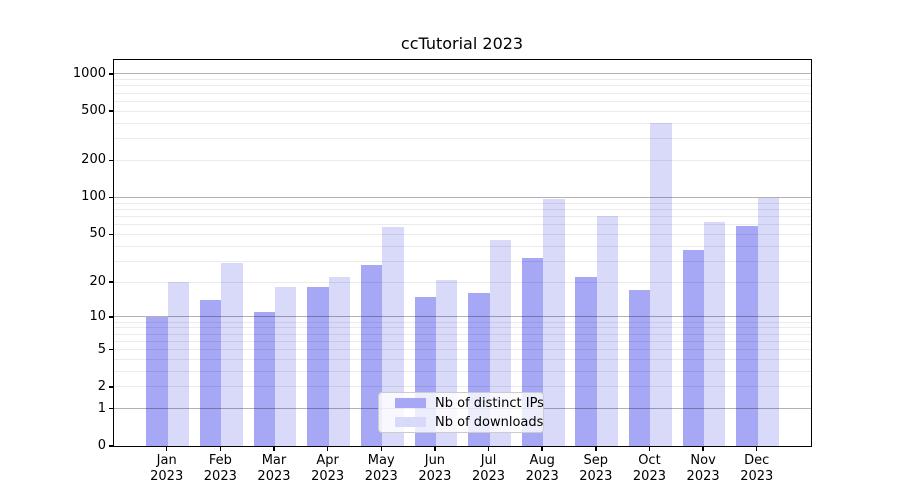 The width and height of the screenshot is (900, 500). I want to click on y-tick-label-100: 100, so click(93, 197).